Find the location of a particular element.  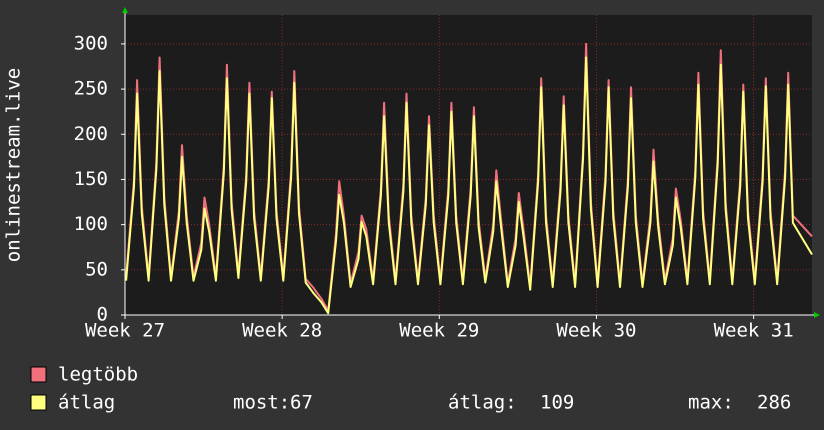

legend-label: átlag is located at coordinates (86, 403).